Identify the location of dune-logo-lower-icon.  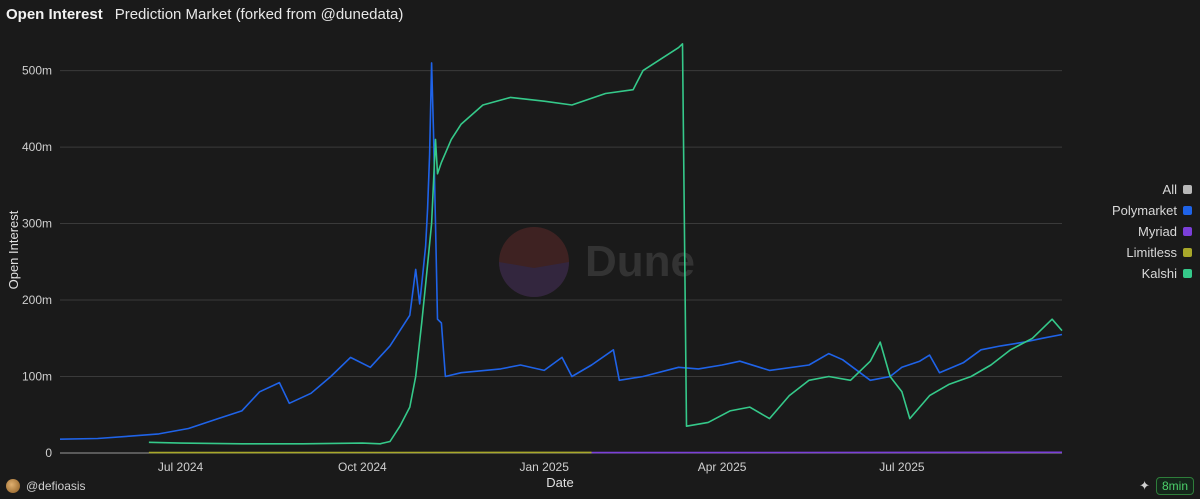
(534, 279).